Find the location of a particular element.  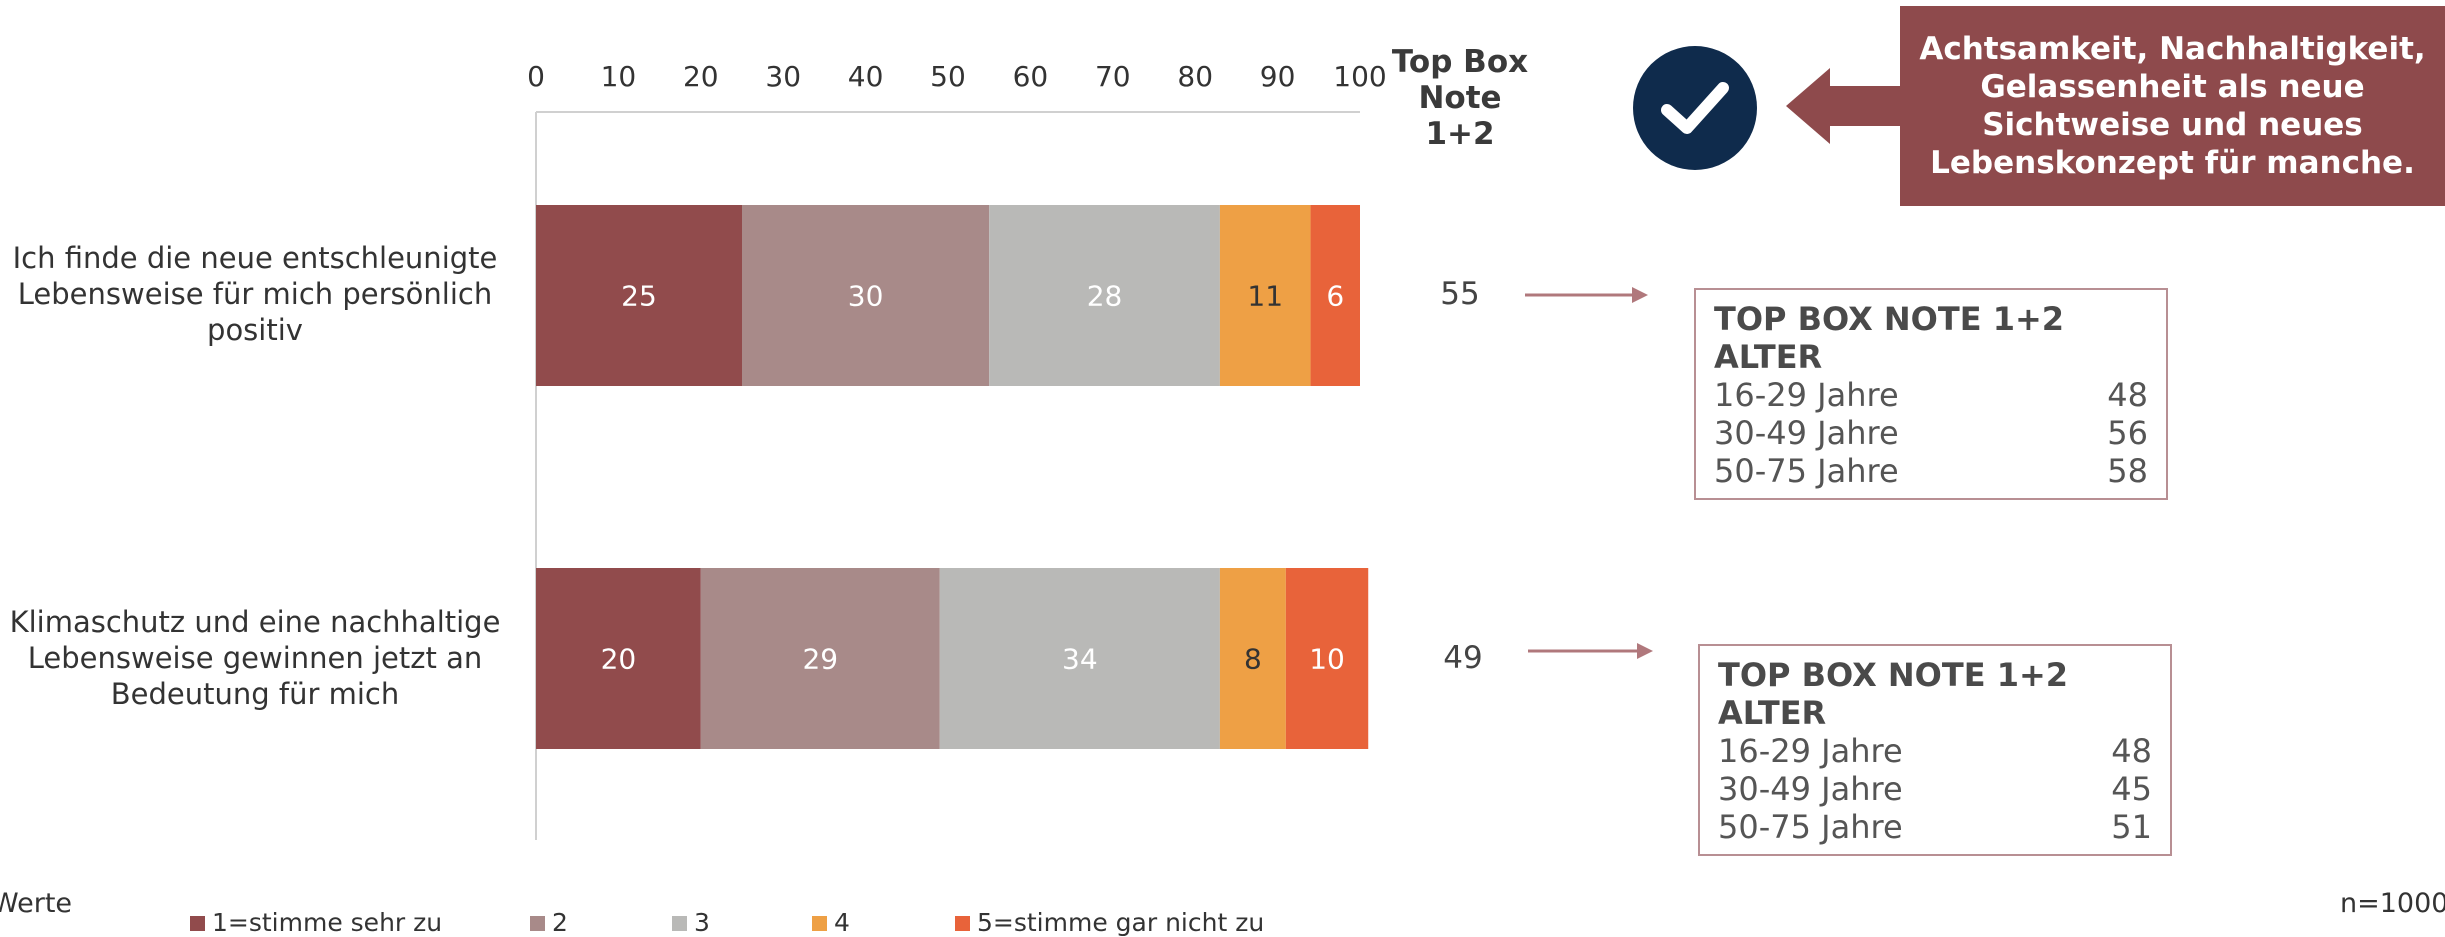

legend-label: 4 is located at coordinates (842, 922).